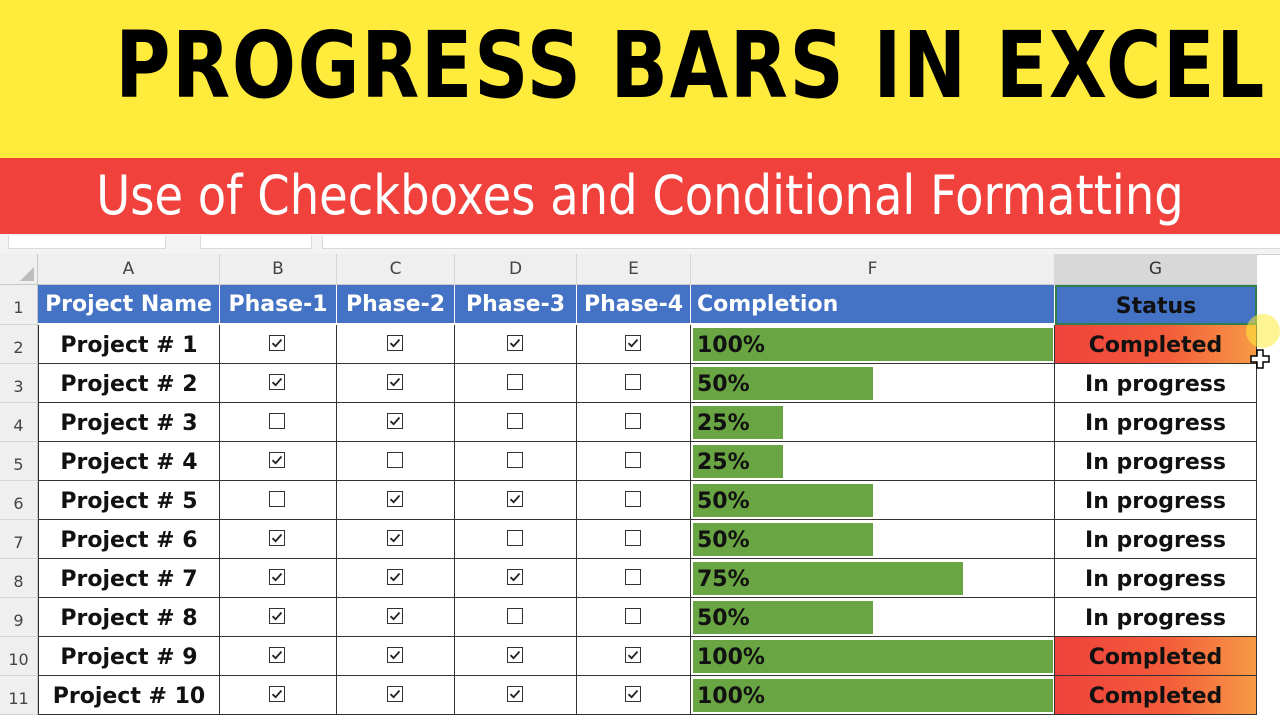  I want to click on header-phase-2: Phase-2, so click(396, 305).